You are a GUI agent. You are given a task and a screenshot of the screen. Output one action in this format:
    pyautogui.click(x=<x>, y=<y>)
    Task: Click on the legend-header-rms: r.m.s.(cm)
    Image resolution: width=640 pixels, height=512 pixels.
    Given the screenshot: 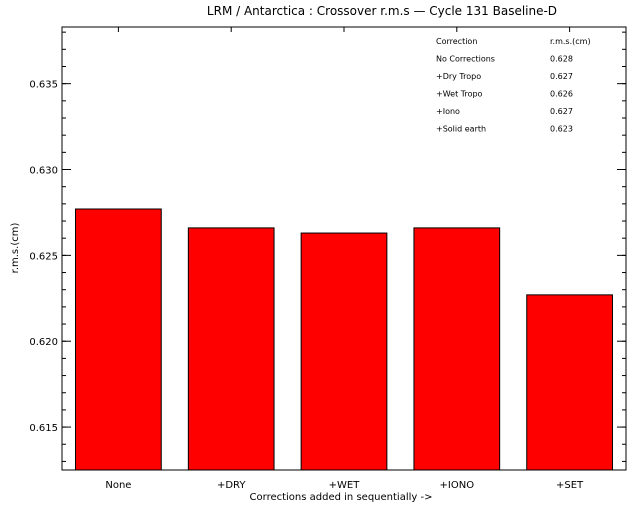 What is the action you would take?
    pyautogui.click(x=570, y=41)
    